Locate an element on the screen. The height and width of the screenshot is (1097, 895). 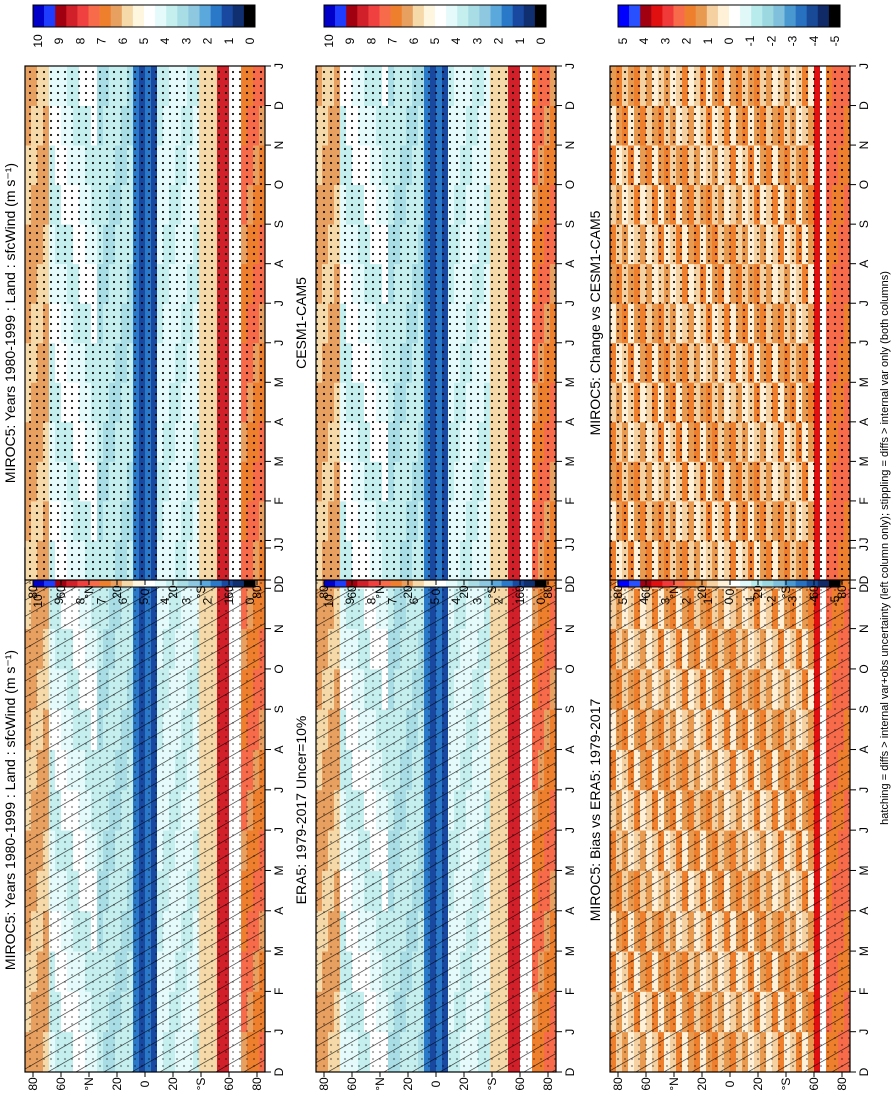
lat-label: °S is located at coordinates (201, 1084).